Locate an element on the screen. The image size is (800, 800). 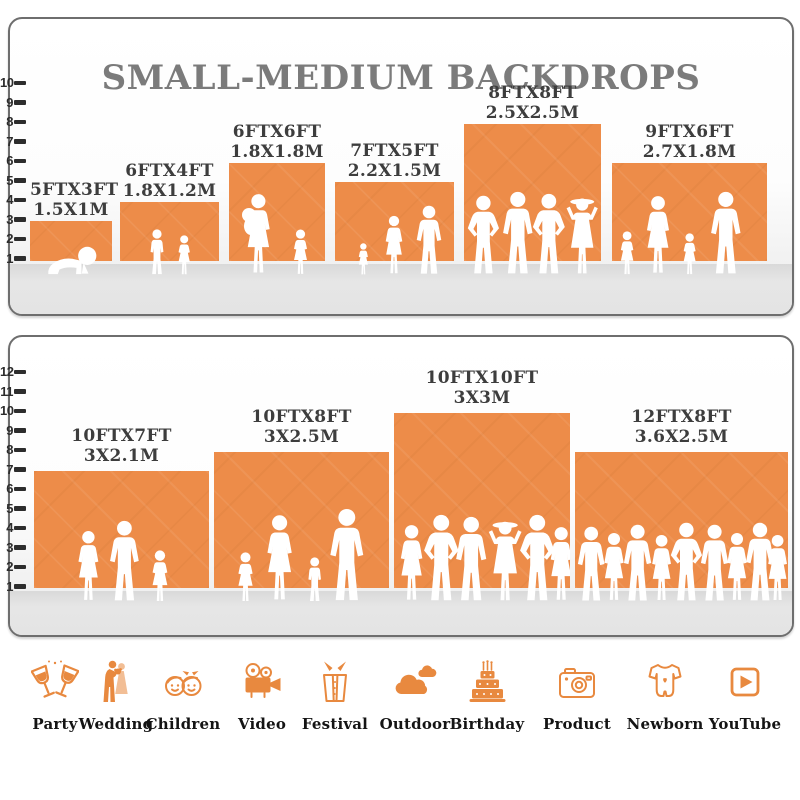
wedding-icon is located at coordinates (115, 681).